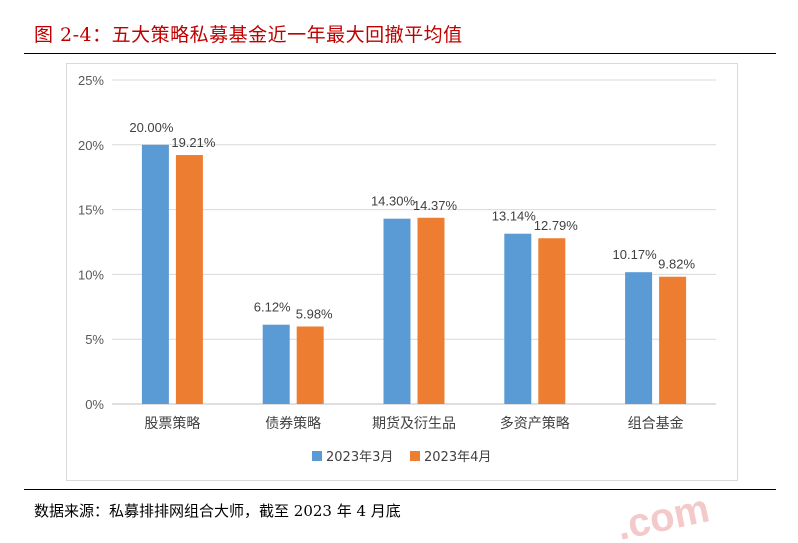 The height and width of the screenshot is (543, 798). What do you see at coordinates (314, 313) in the screenshot?
I see `data-label: 5.98%` at bounding box center [314, 313].